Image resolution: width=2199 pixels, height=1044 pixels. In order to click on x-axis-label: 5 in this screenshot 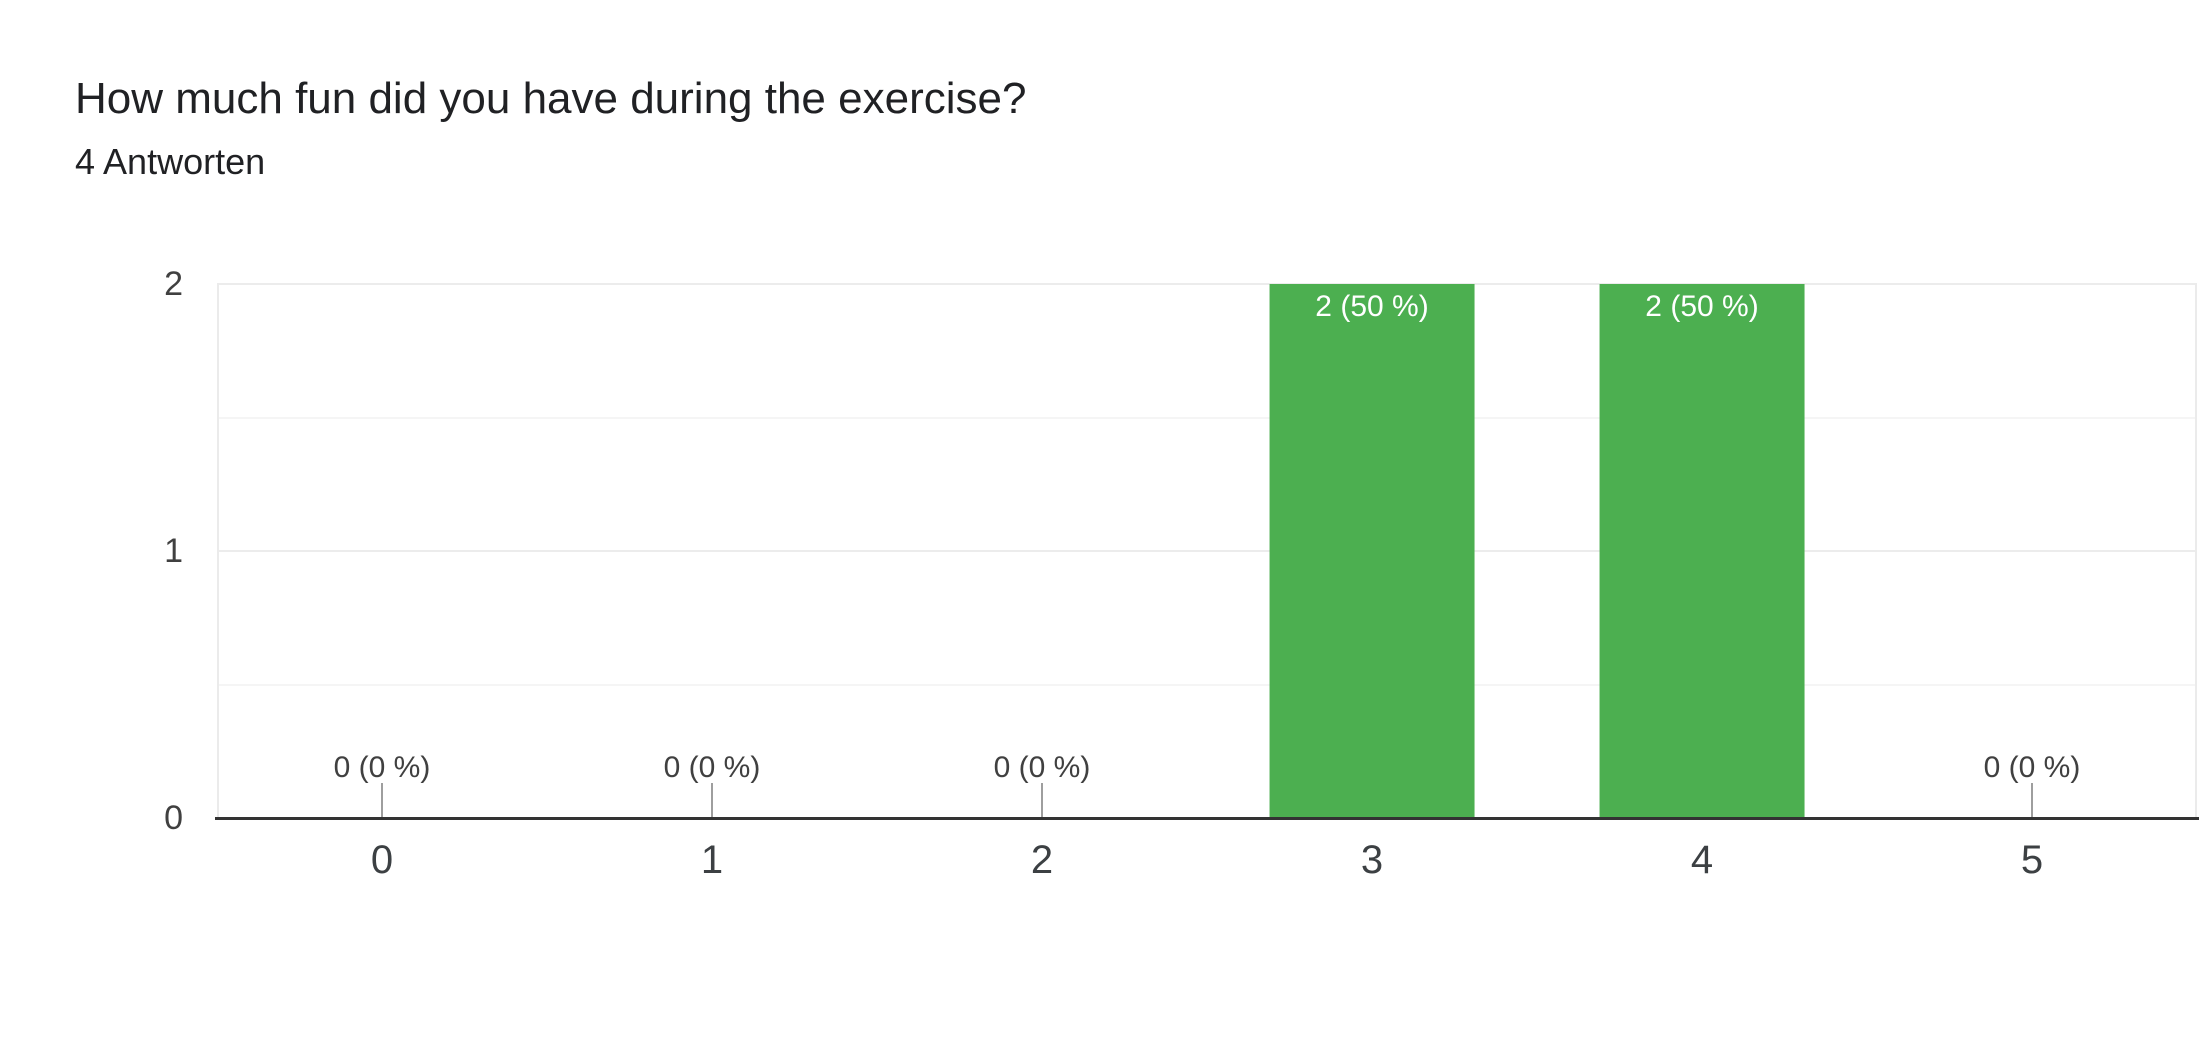, I will do `click(2032, 860)`.